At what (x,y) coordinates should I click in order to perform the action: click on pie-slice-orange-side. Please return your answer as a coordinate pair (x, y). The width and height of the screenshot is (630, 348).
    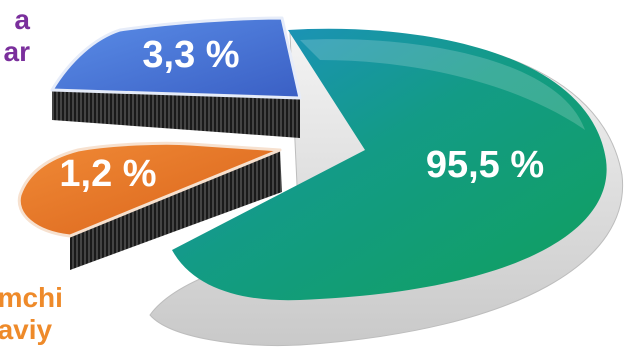
    Looking at the image, I should click on (176, 210).